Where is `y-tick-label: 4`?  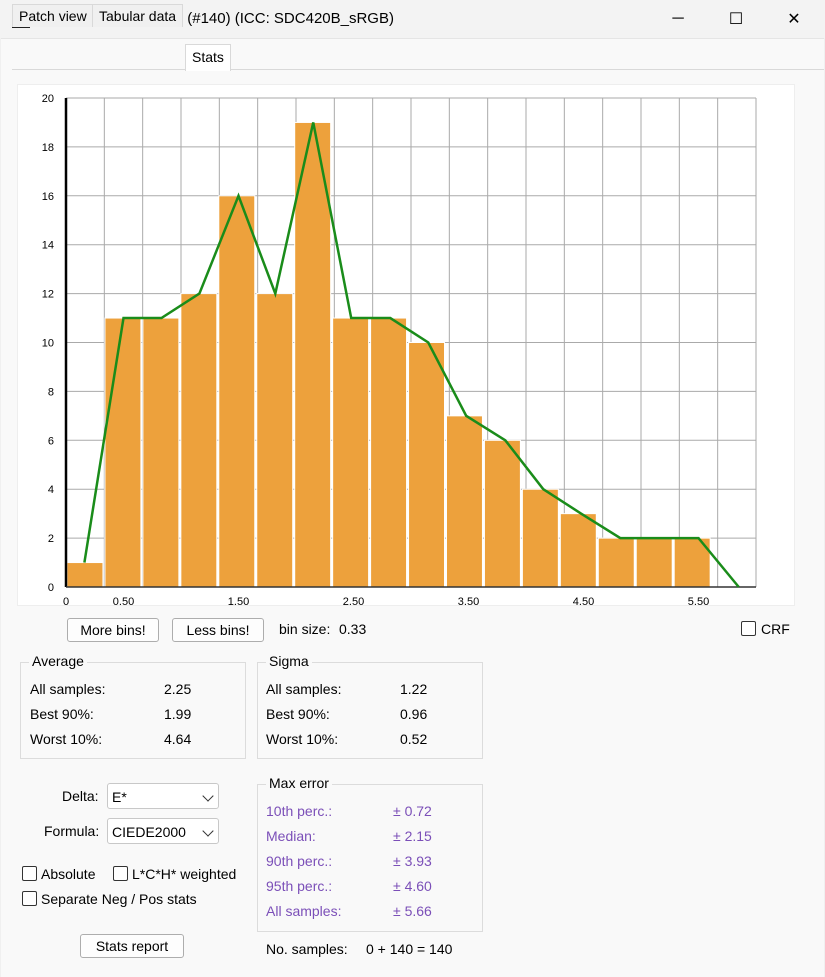 y-tick-label: 4 is located at coordinates (51, 490).